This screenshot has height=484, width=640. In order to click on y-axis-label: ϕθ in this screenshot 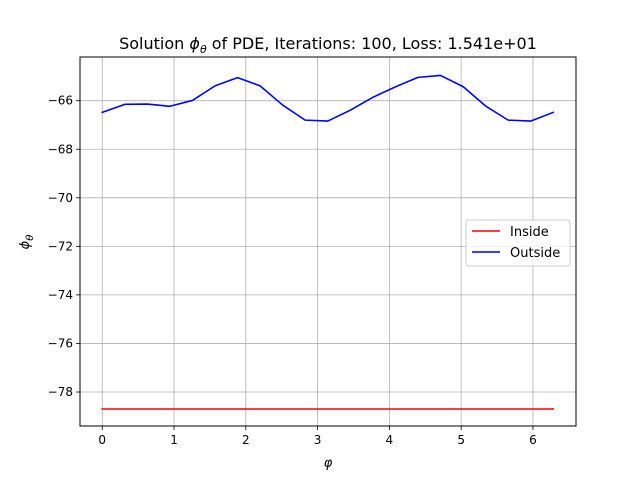, I will do `click(27, 242)`.